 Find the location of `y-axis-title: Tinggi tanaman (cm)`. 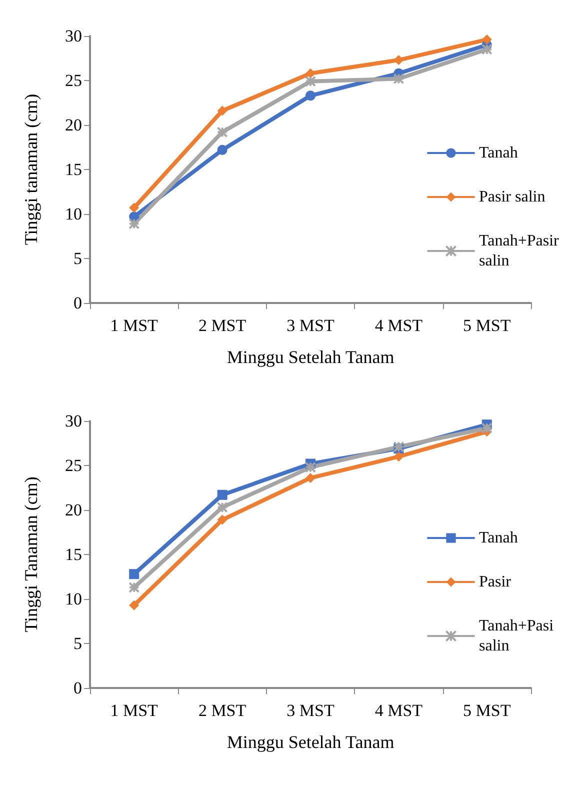

y-axis-title: Tinggi tanaman (cm) is located at coordinates (31, 170).